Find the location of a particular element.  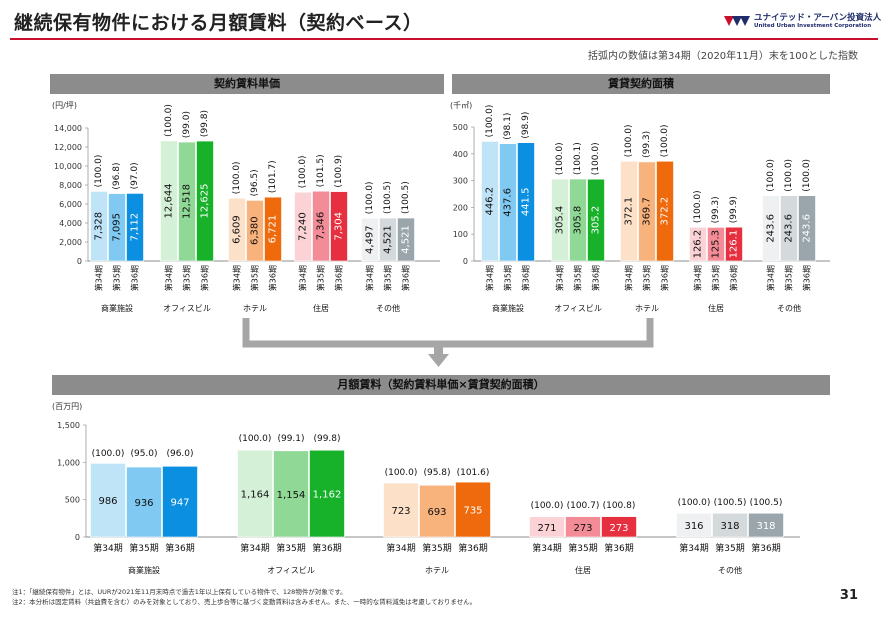

bar-value-label: 7,112 is located at coordinates (135, 227).